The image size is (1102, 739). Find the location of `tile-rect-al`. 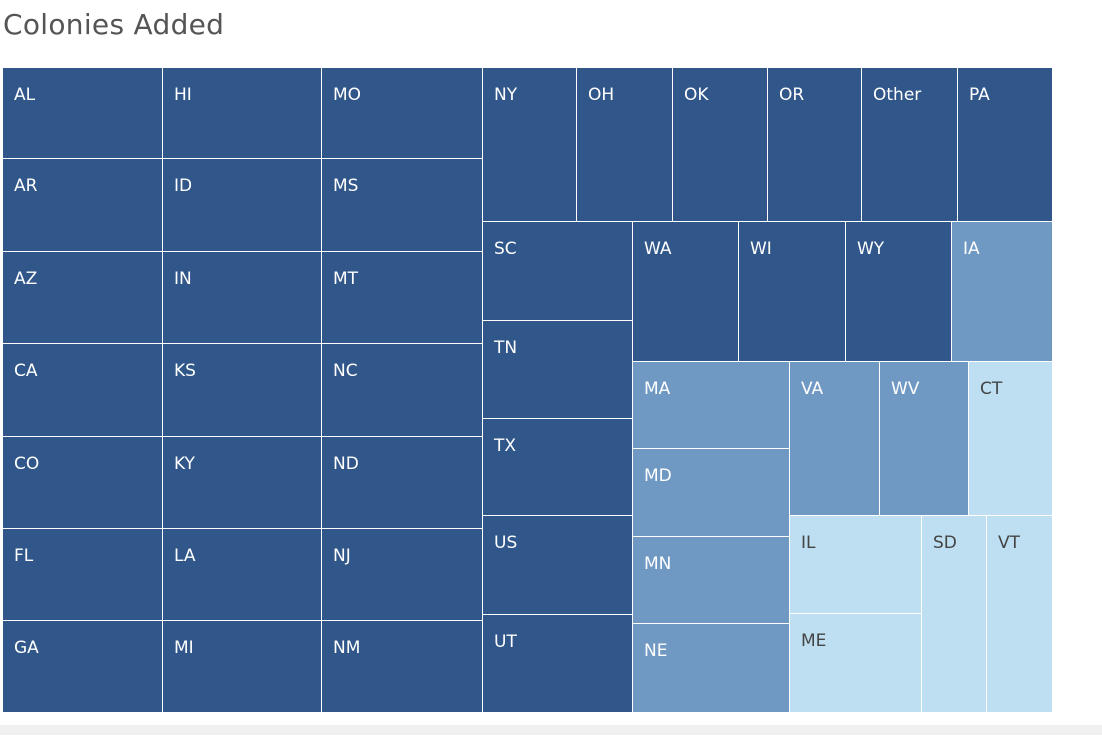

tile-rect-al is located at coordinates (82, 113).